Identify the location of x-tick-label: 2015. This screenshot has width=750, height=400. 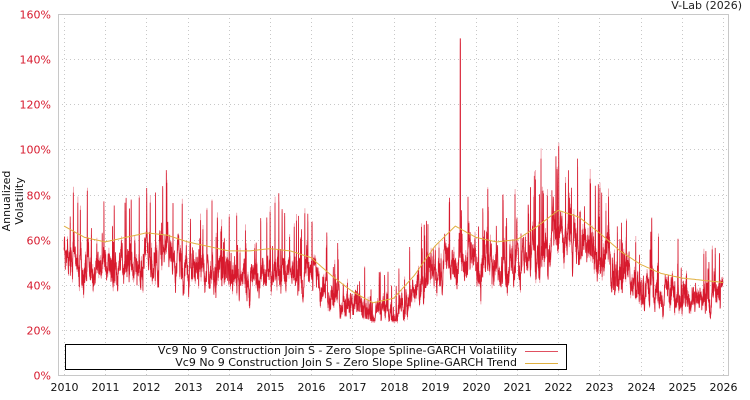
(271, 387).